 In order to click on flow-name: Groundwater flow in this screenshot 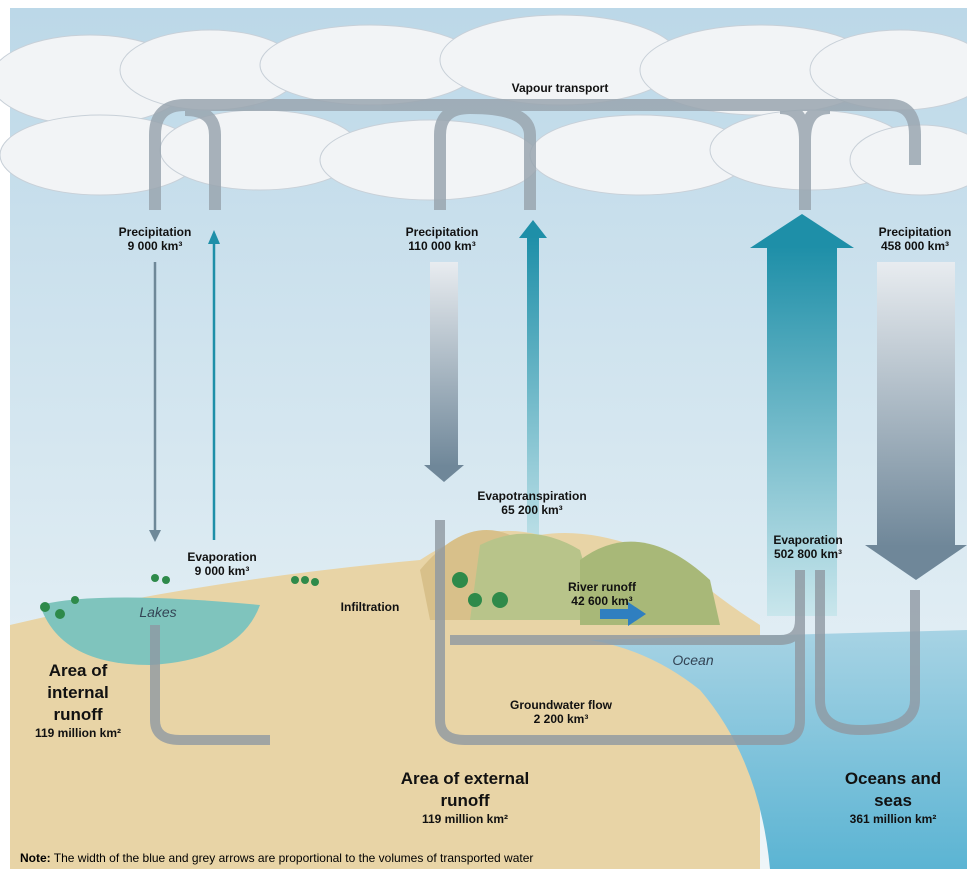, I will do `click(561, 705)`.